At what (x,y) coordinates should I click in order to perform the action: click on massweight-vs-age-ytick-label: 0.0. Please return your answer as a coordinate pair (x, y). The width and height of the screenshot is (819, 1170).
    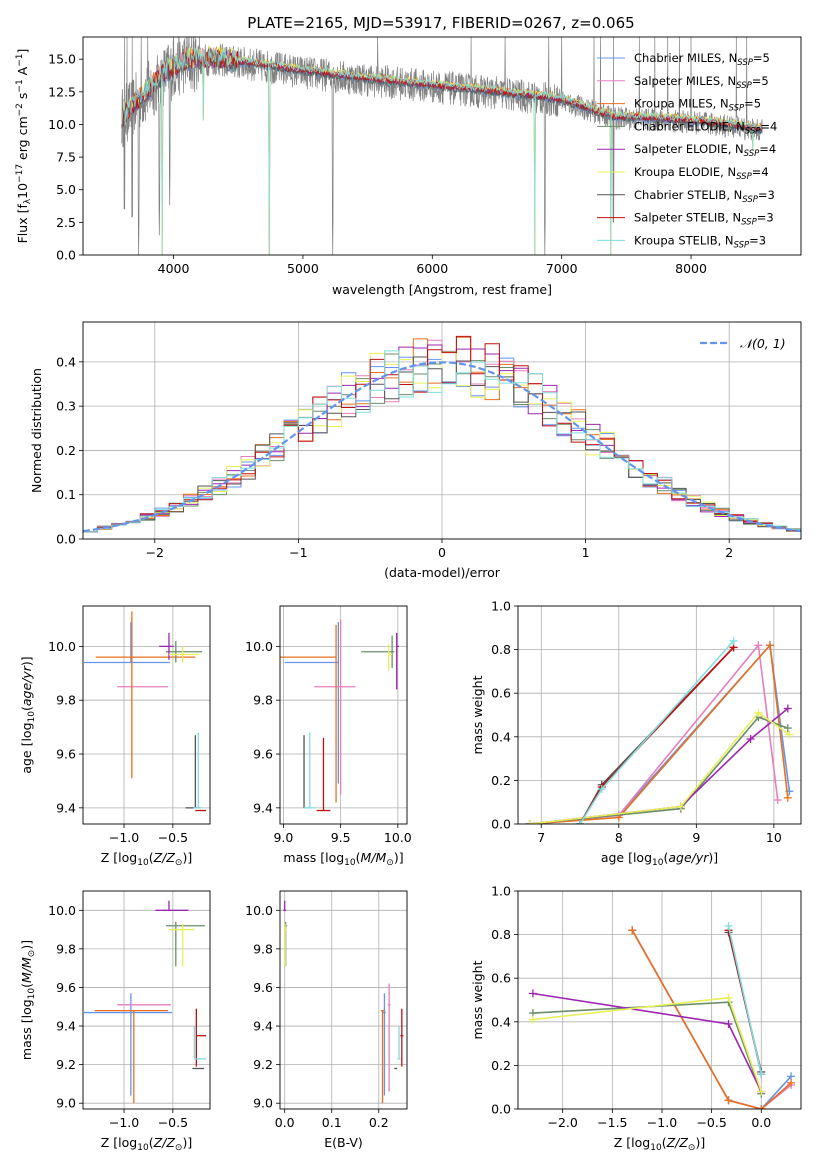
    Looking at the image, I should click on (501, 824).